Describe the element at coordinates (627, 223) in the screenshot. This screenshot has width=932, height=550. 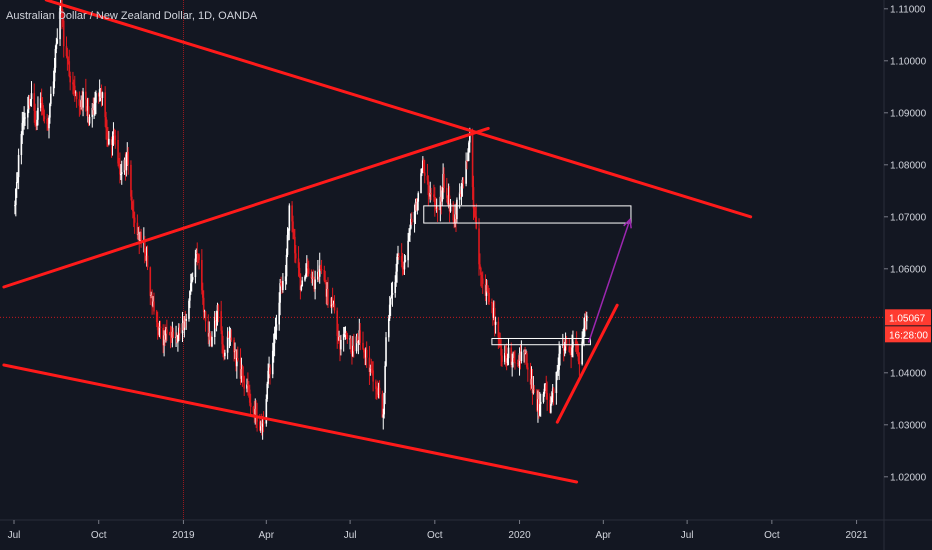
I see `projection-arrow-head` at that location.